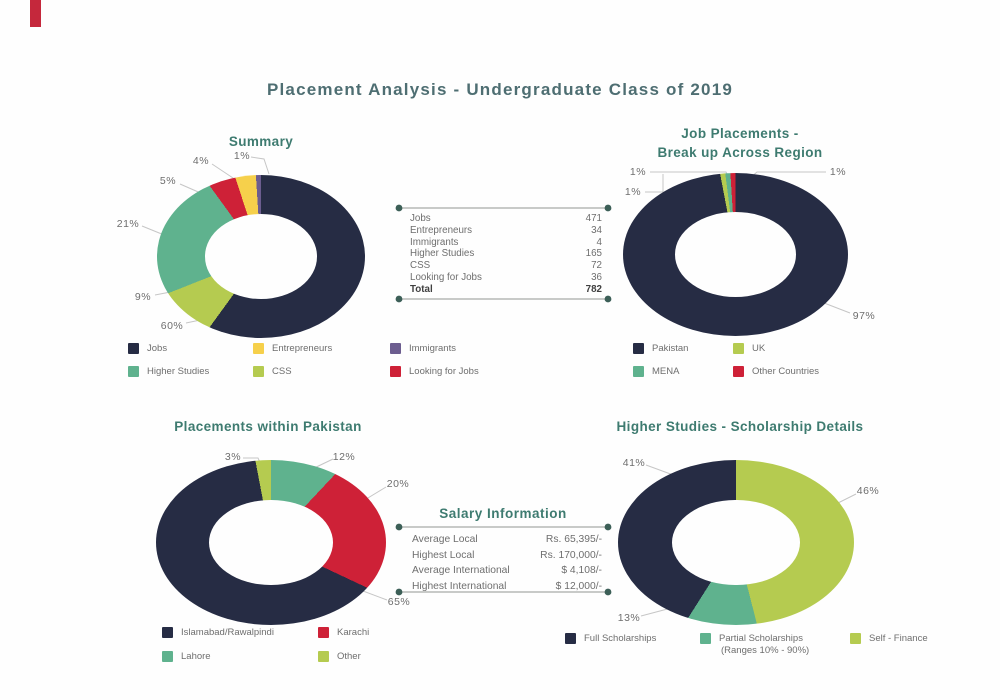  I want to click on salary-value: $ 4,108/-, so click(581, 571).